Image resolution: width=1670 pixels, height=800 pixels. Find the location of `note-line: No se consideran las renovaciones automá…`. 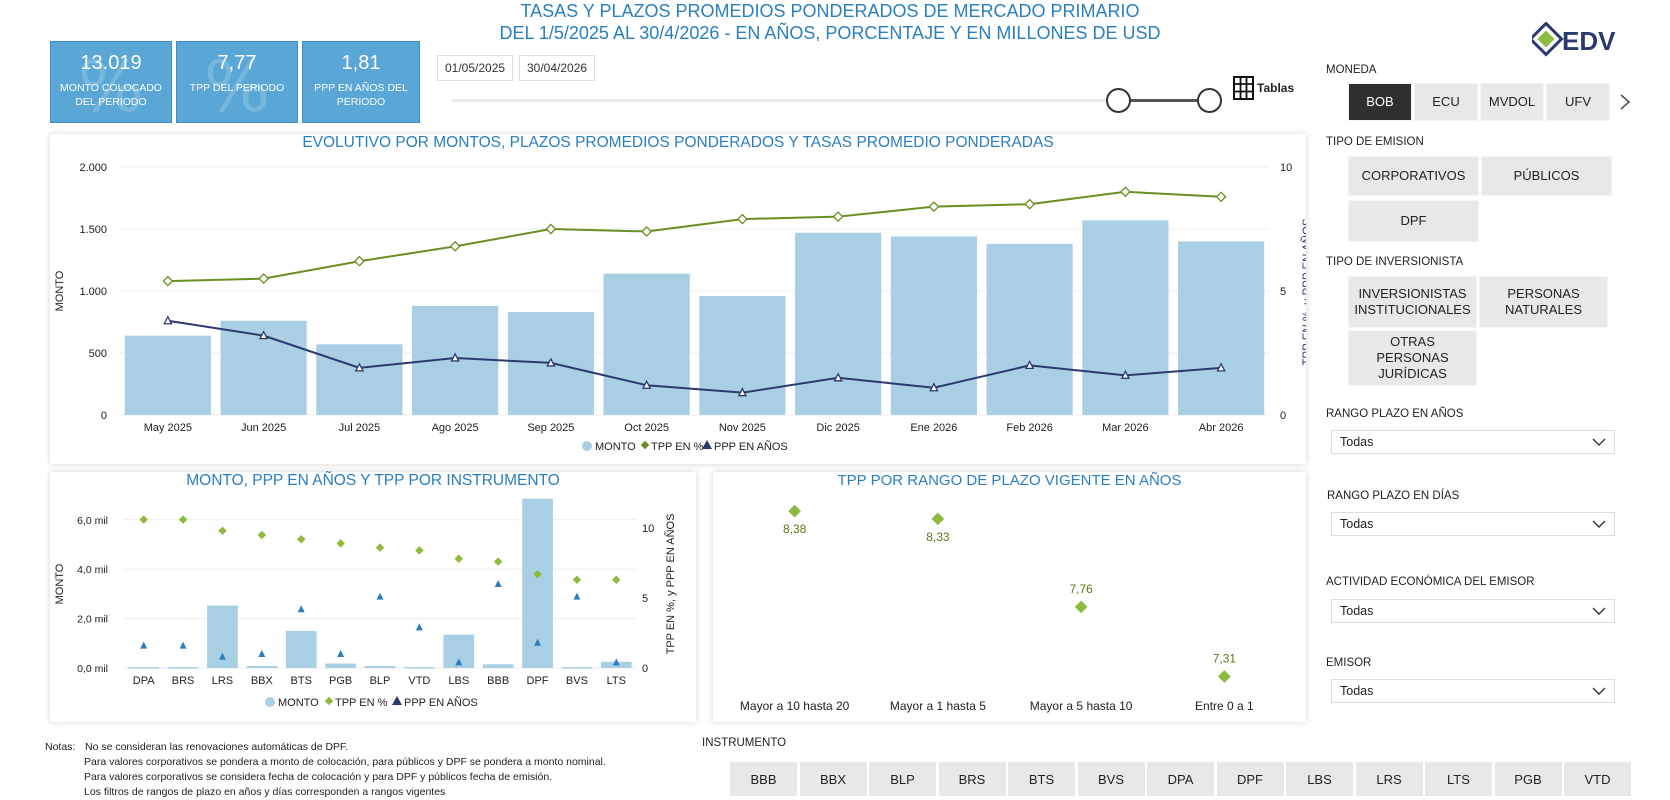

note-line: No se consideran las renovaciones automá… is located at coordinates (217, 747).